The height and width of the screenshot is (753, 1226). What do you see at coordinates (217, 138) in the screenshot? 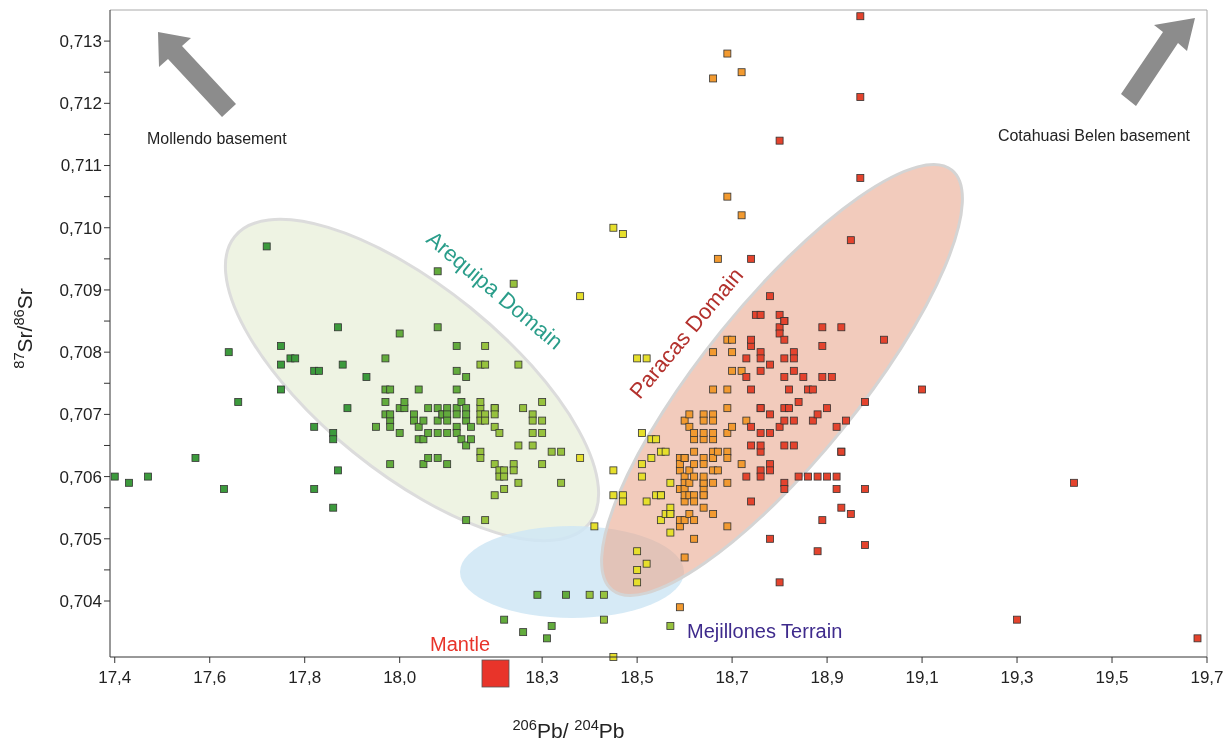
I see `annotation: Mollendo basement` at bounding box center [217, 138].